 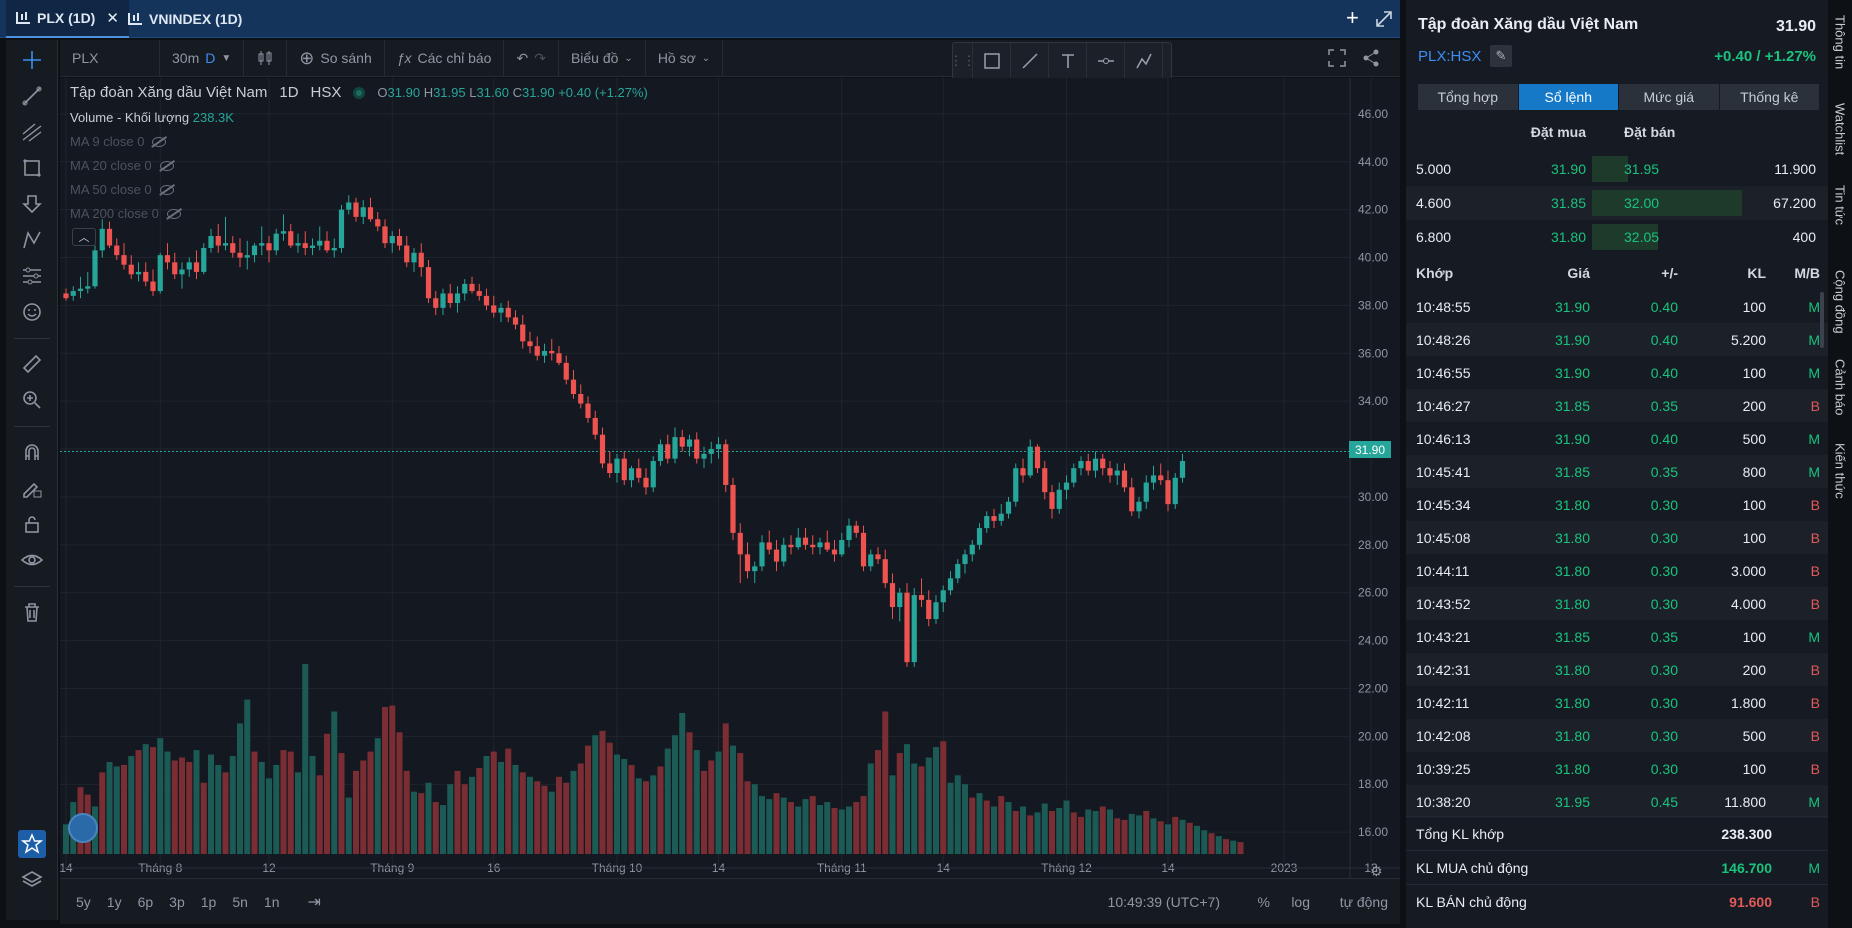 I want to click on fib-icon, so click(x=32, y=132).